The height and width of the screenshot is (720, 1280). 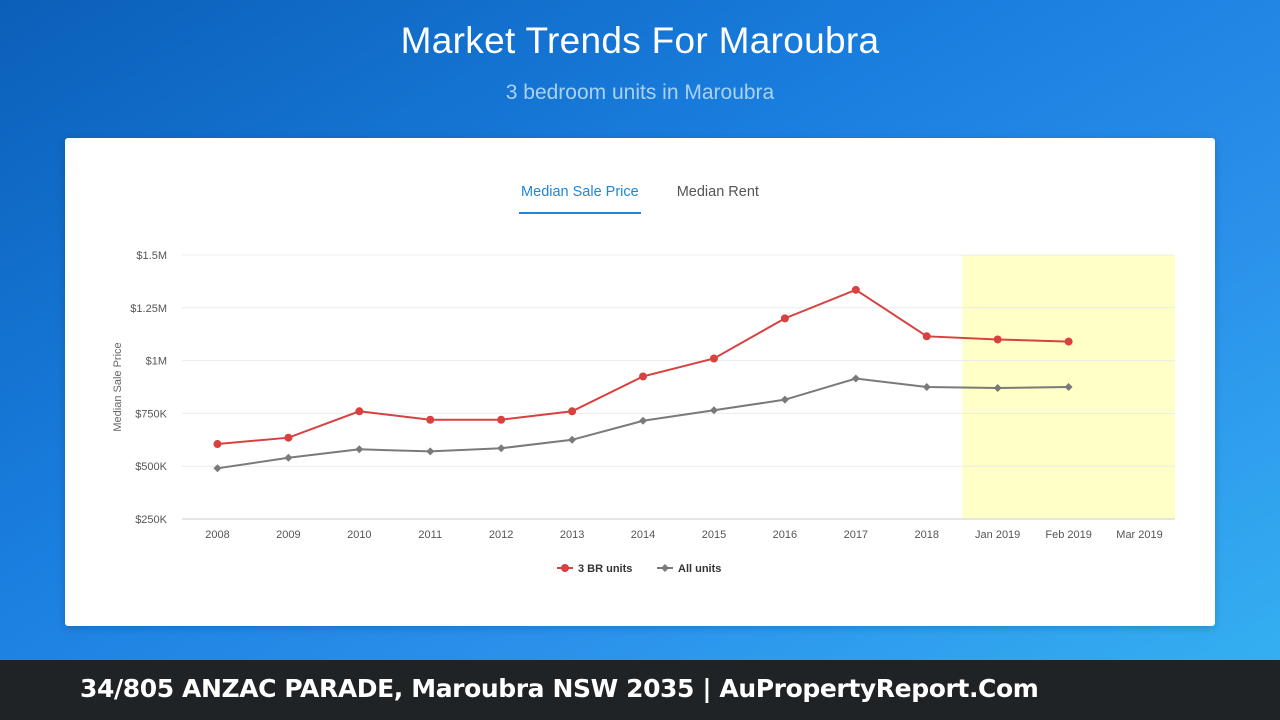 What do you see at coordinates (640, 40) in the screenshot?
I see `page-title: Market Trends For Maroubra` at bounding box center [640, 40].